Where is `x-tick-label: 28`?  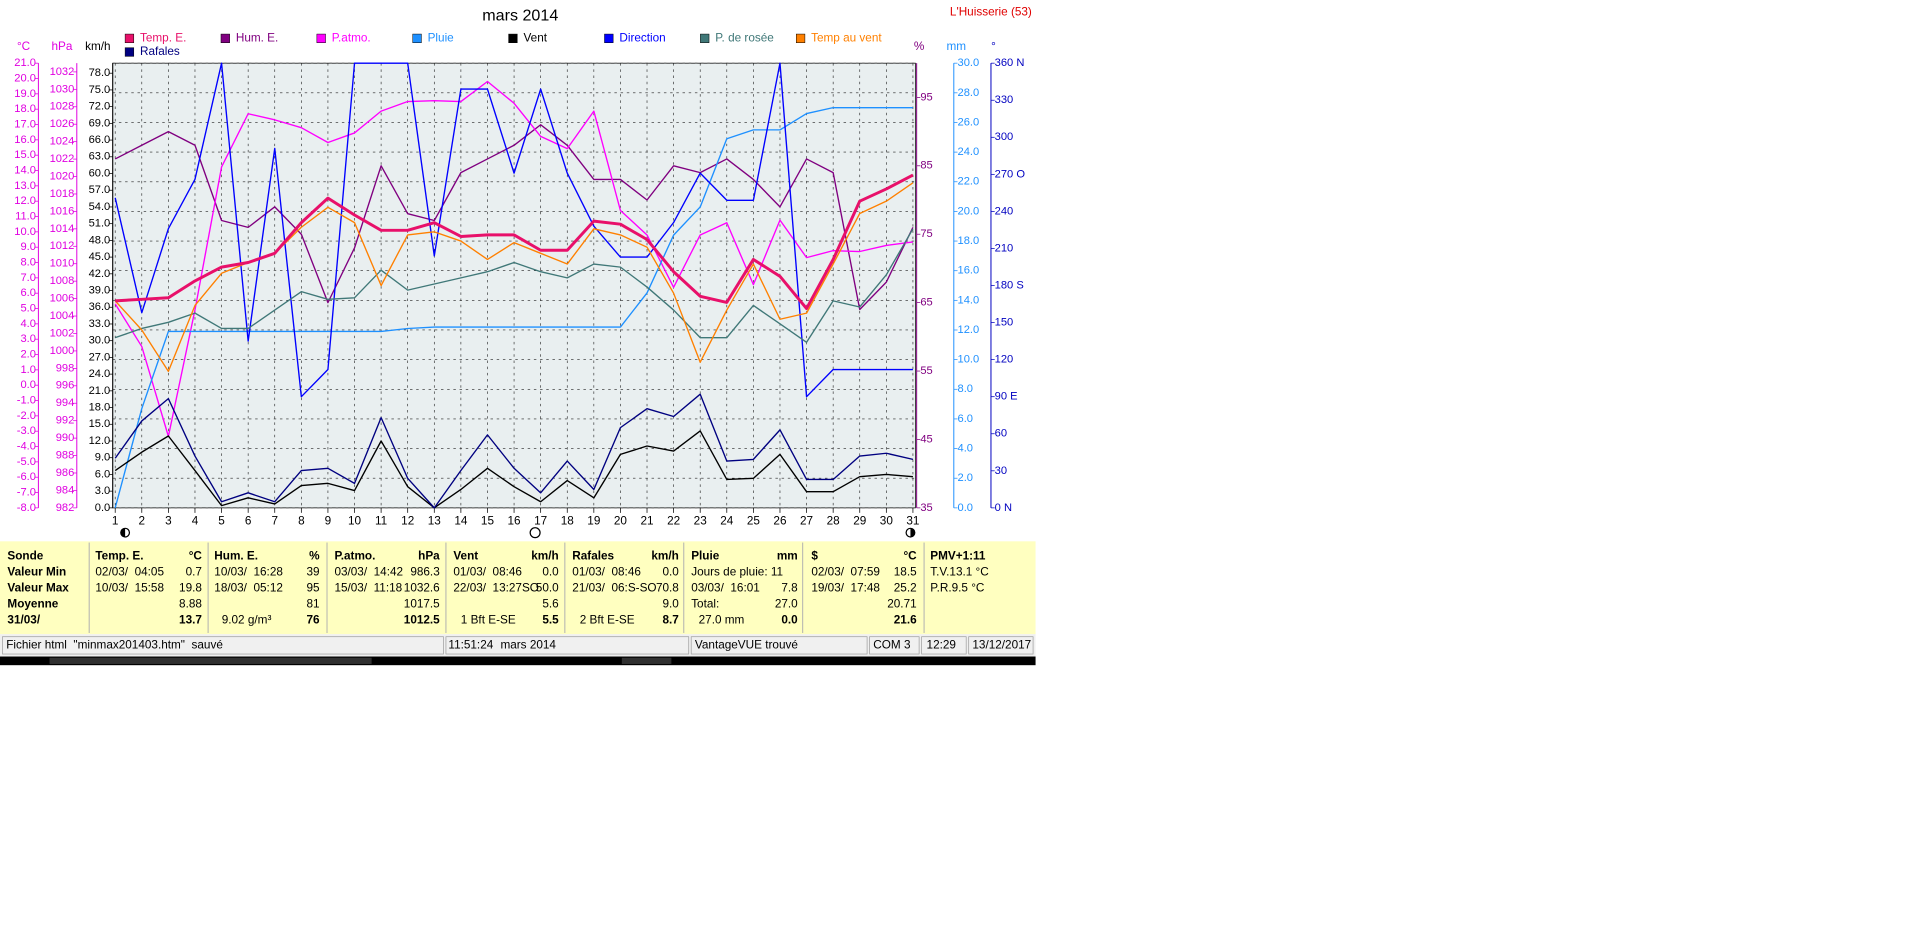 x-tick-label: 28 is located at coordinates (834, 521).